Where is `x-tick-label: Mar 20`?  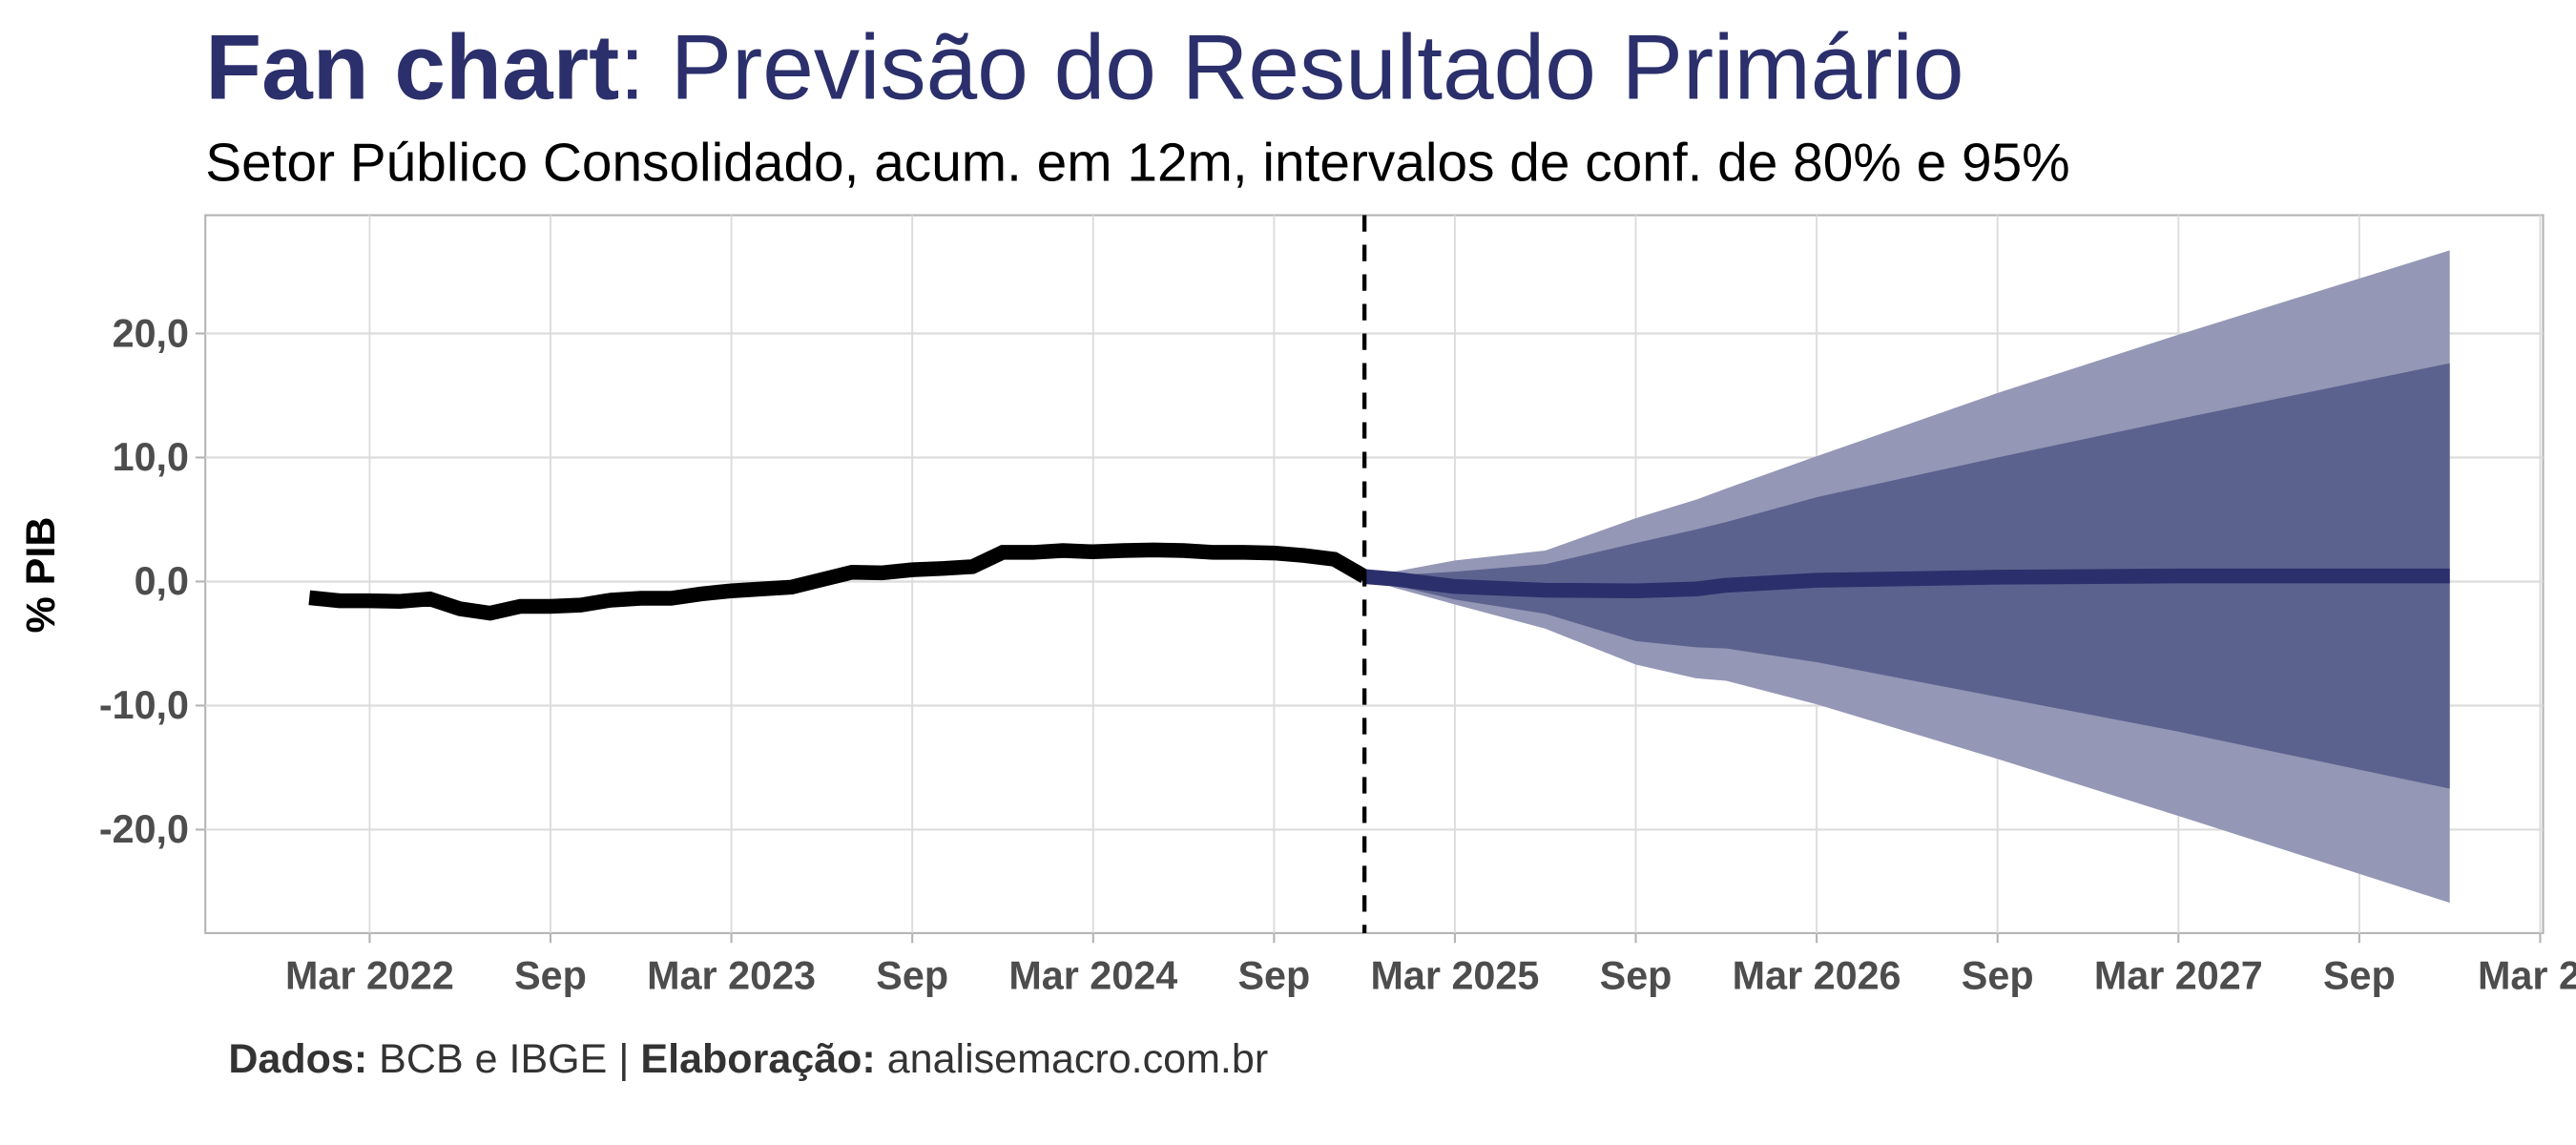
x-tick-label: Mar 20 is located at coordinates (2527, 975).